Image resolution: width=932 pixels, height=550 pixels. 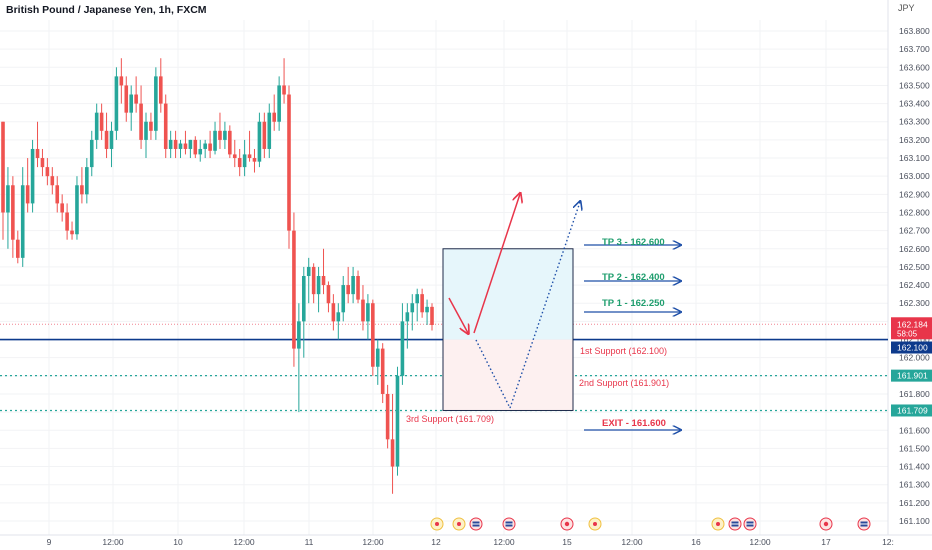 What do you see at coordinates (696, 542) in the screenshot?
I see `time-tick-label: 16` at bounding box center [696, 542].